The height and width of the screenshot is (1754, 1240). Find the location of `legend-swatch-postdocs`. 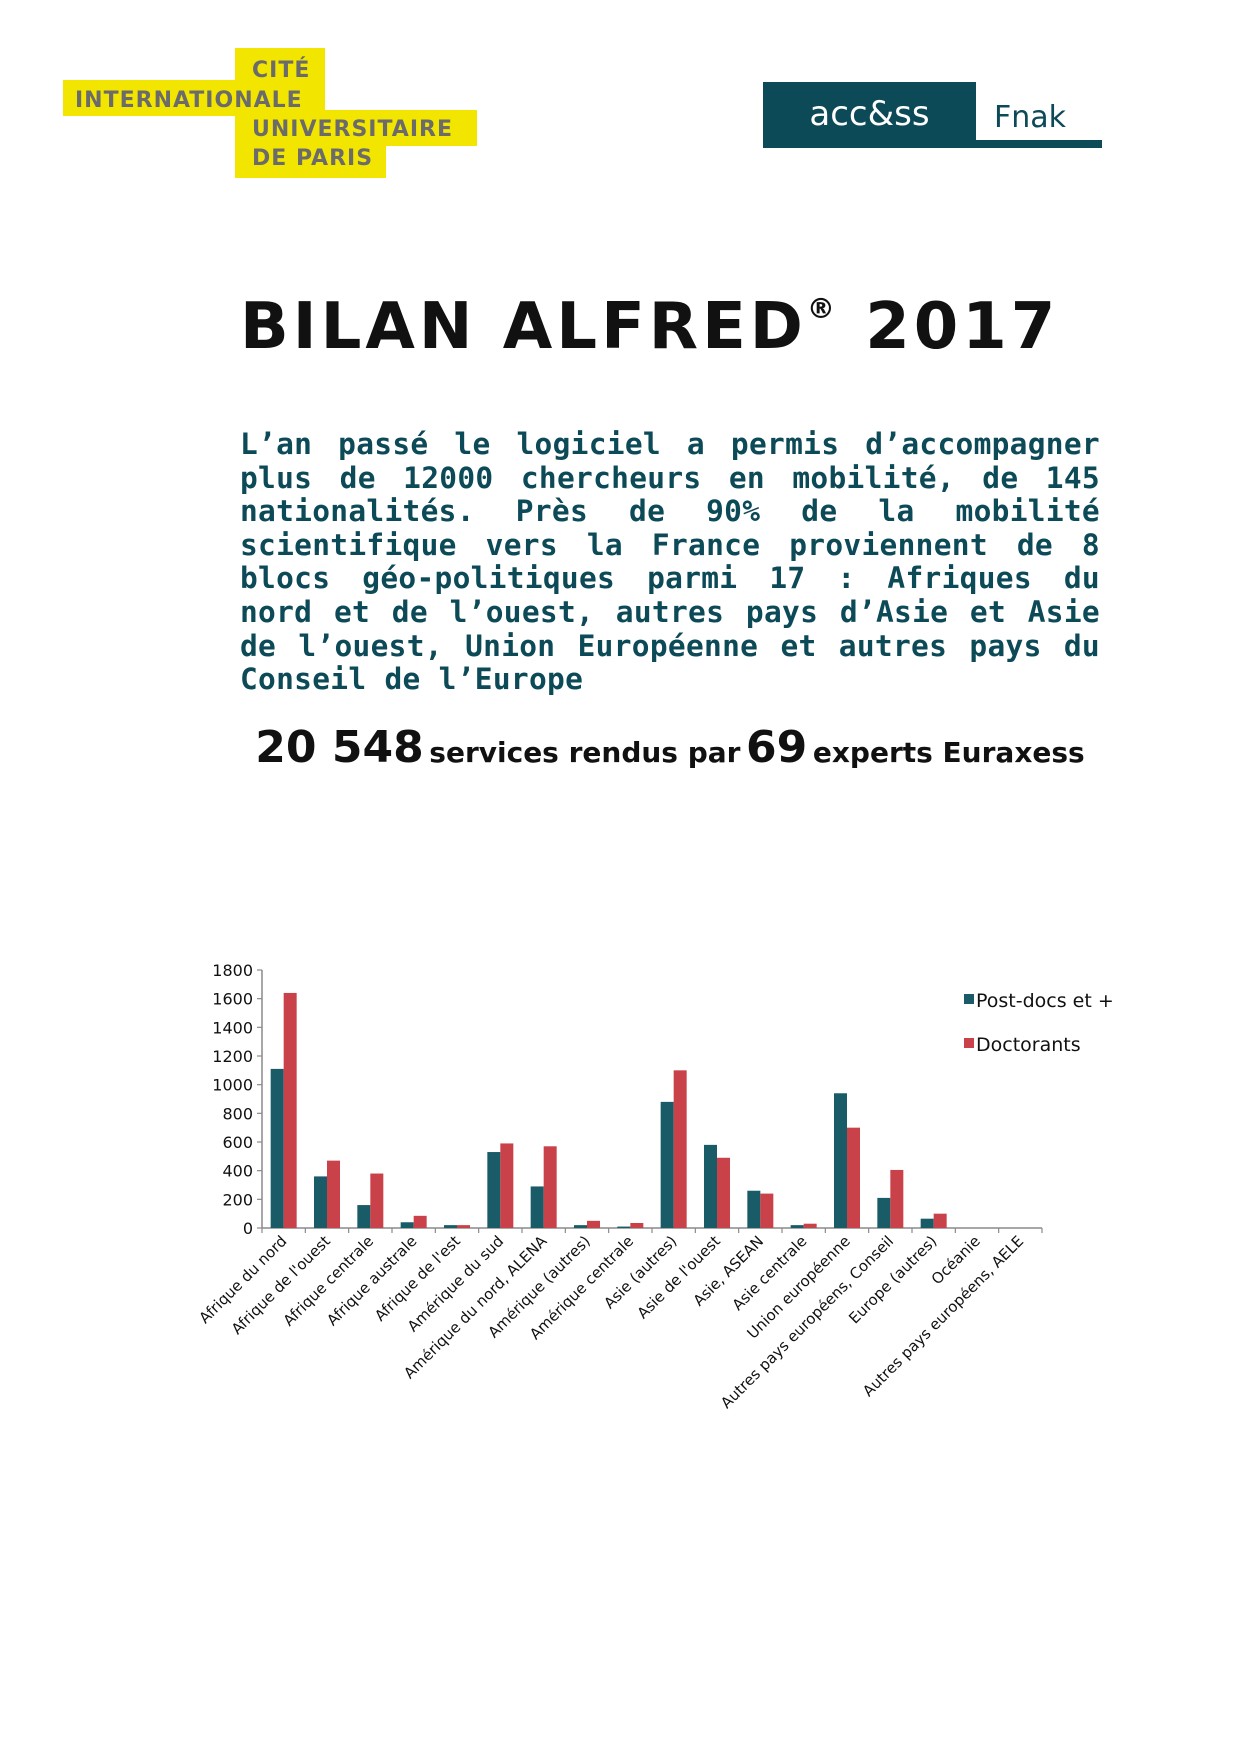

legend-swatch-postdocs is located at coordinates (969, 999).